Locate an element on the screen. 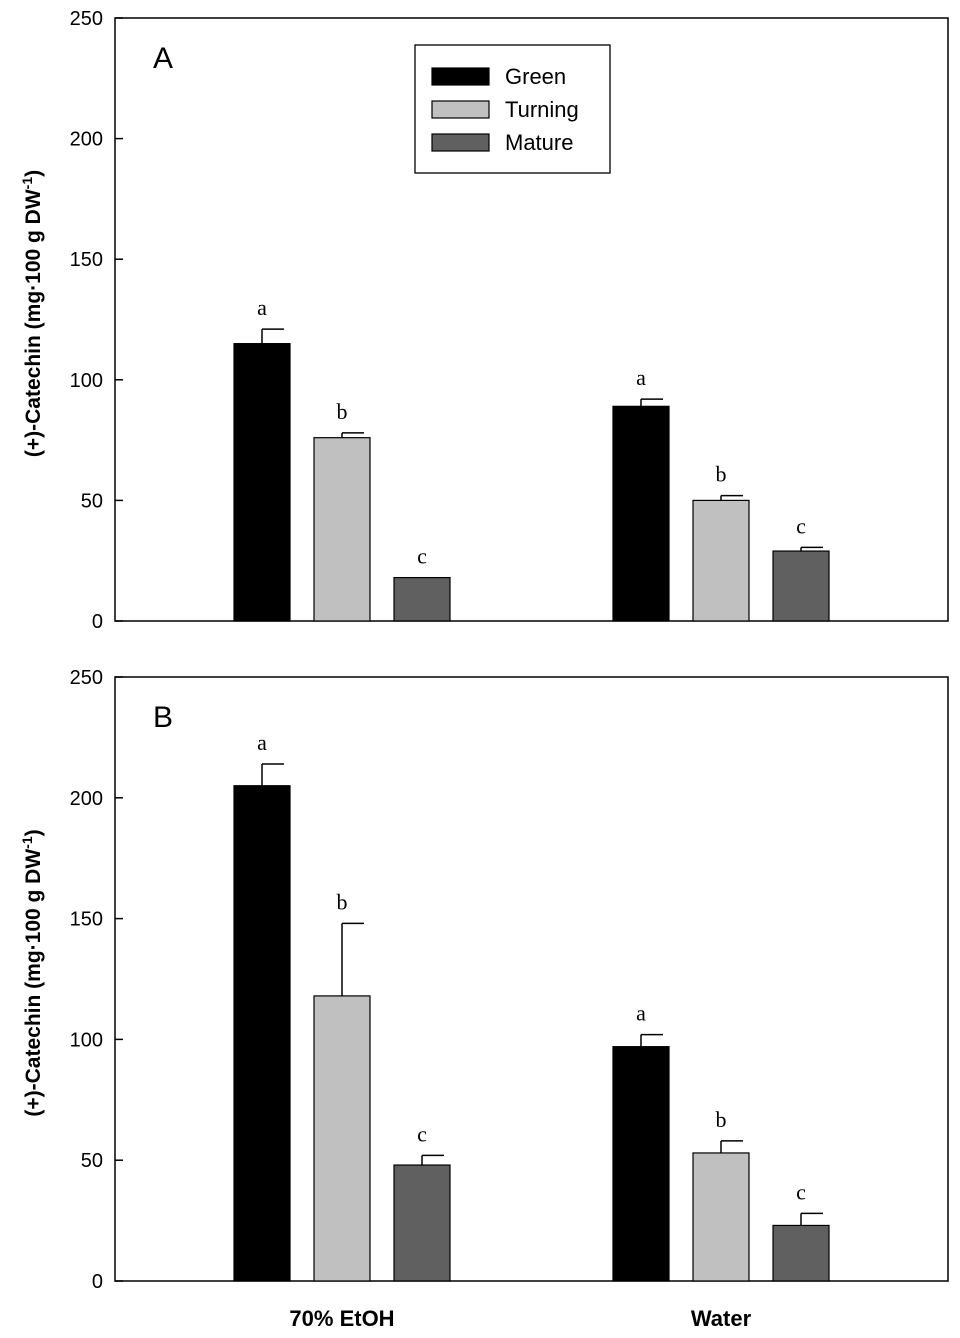 The height and width of the screenshot is (1338, 960). legend-label-green: Green is located at coordinates (535, 76).